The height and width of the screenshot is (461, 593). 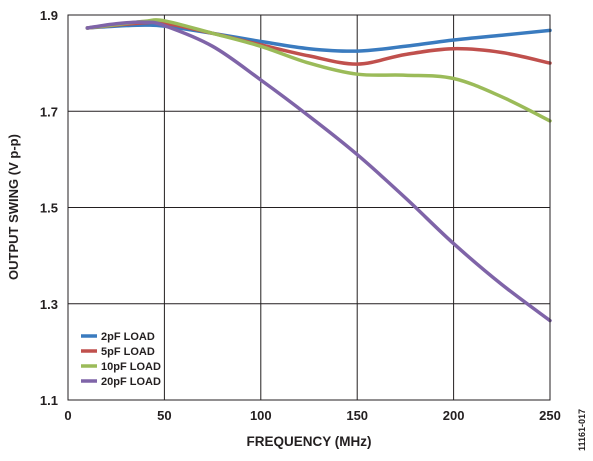 I want to click on x-tick-label: 100, so click(x=261, y=415).